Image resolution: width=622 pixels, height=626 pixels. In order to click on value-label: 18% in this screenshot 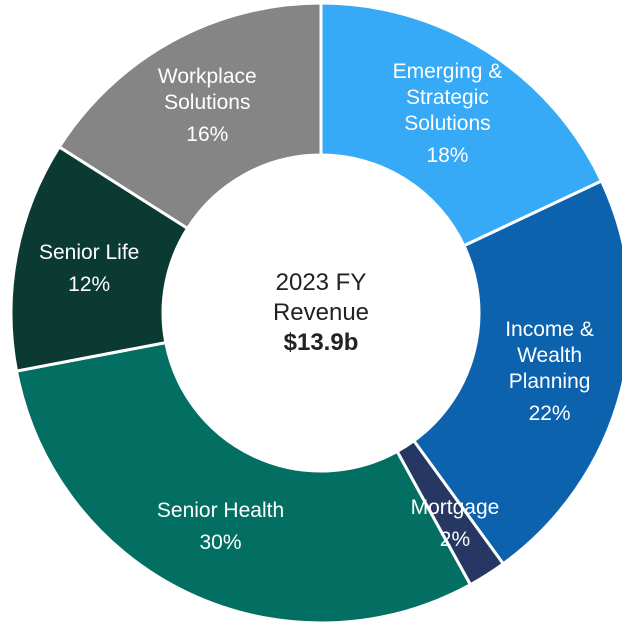, I will do `click(447, 155)`.